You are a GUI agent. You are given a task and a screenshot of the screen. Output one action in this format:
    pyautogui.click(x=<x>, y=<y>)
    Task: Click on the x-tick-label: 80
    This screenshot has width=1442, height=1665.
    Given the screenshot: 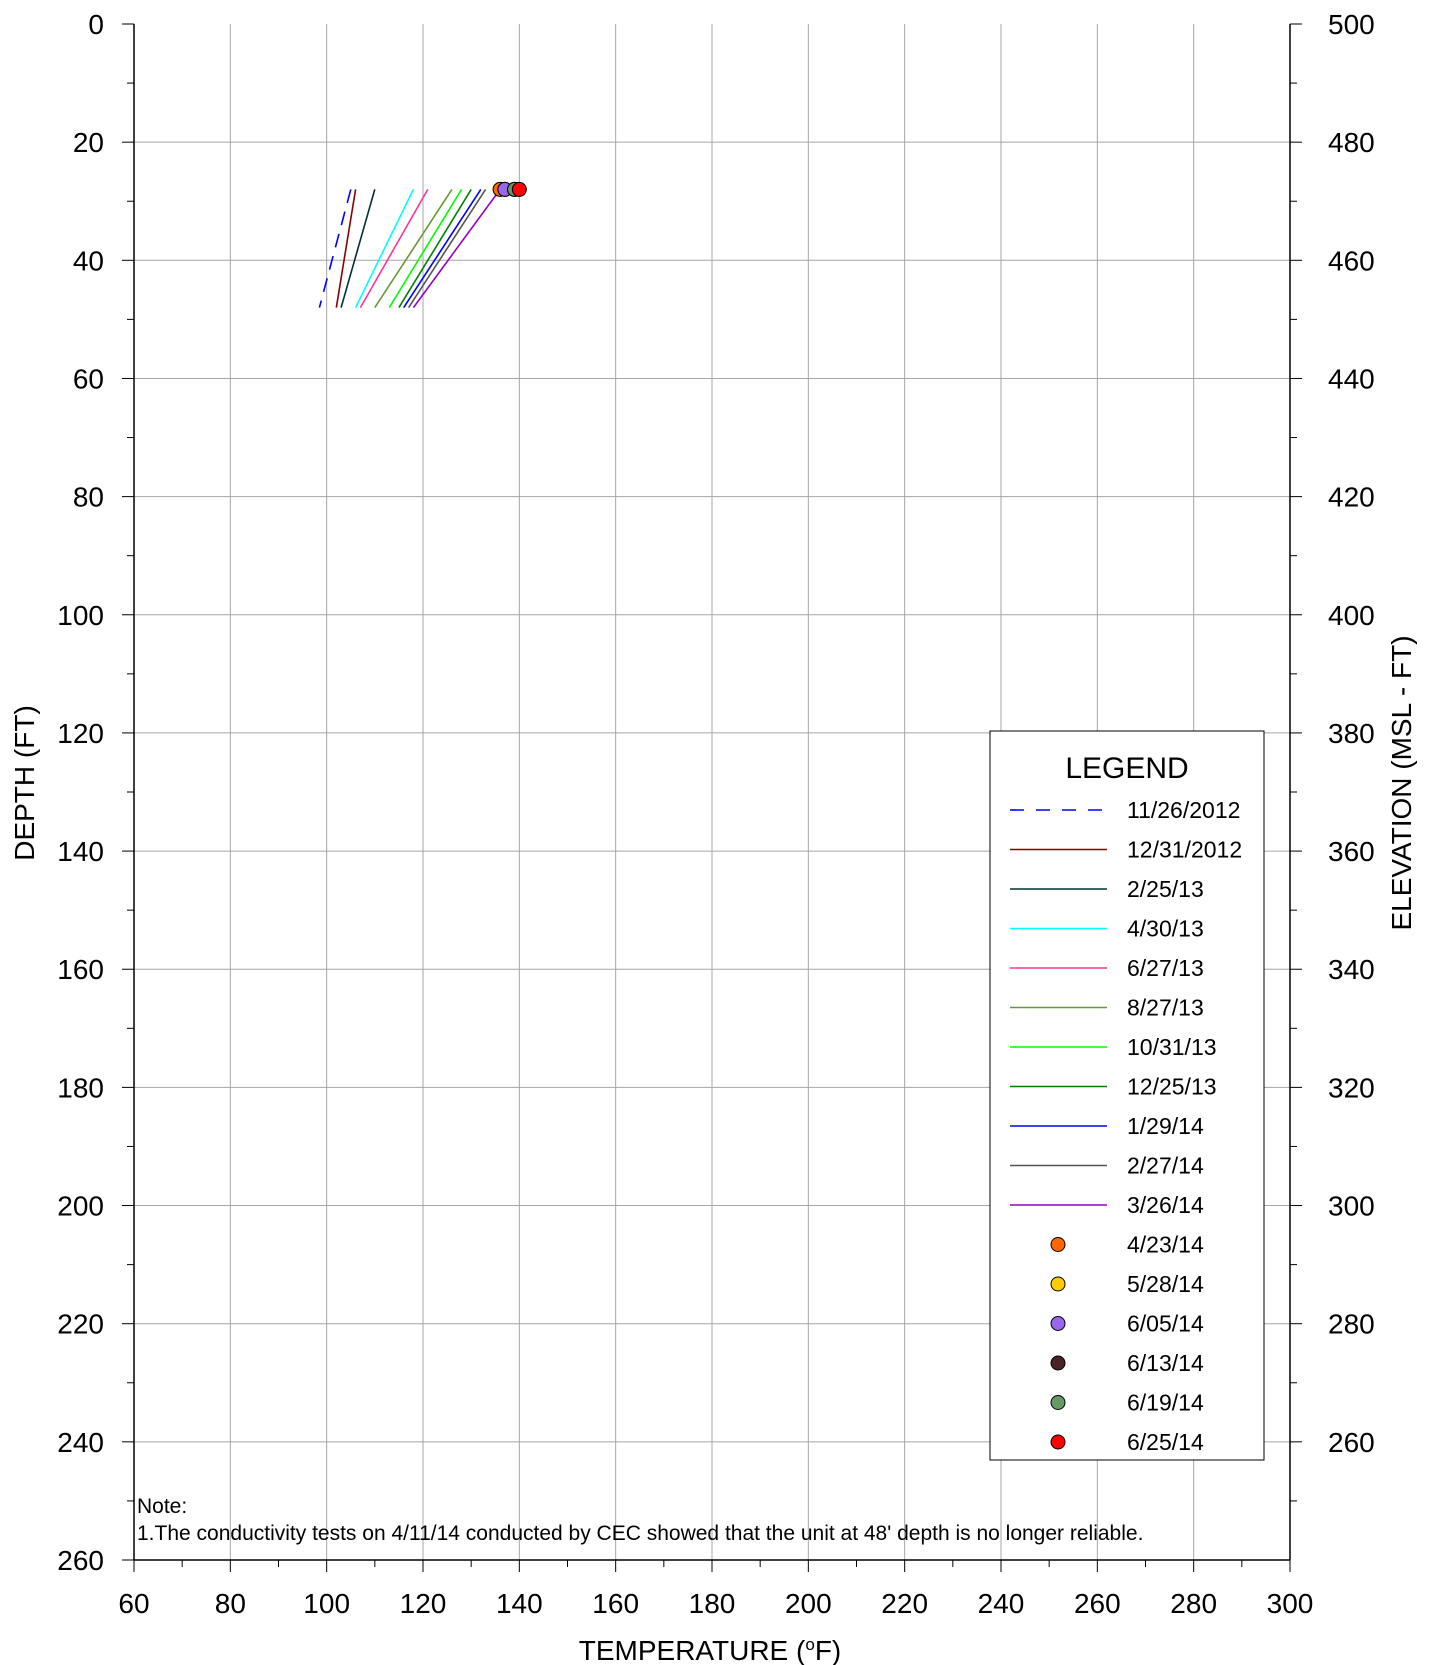 What is the action you would take?
    pyautogui.click(x=230, y=1603)
    